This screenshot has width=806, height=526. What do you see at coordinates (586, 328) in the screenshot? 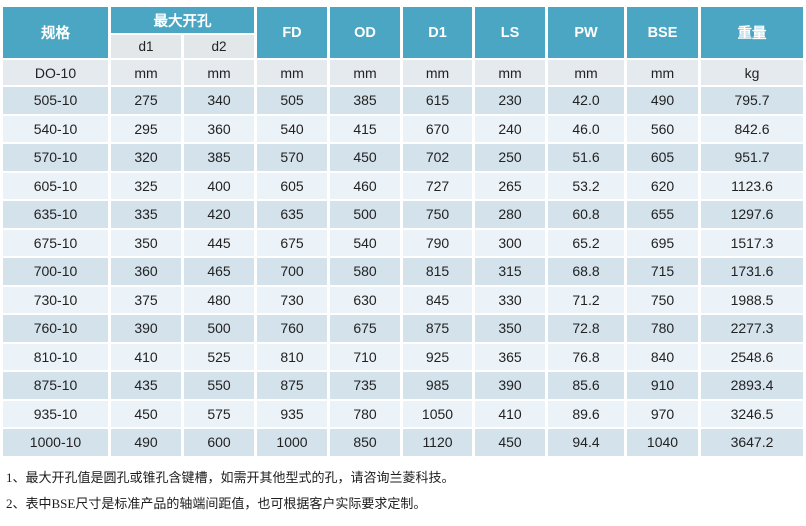
I see `value-cell: 72.8` at bounding box center [586, 328].